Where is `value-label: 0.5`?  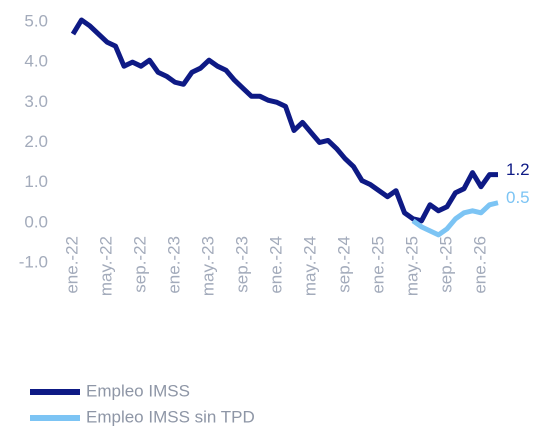
value-label: 0.5 is located at coordinates (518, 197).